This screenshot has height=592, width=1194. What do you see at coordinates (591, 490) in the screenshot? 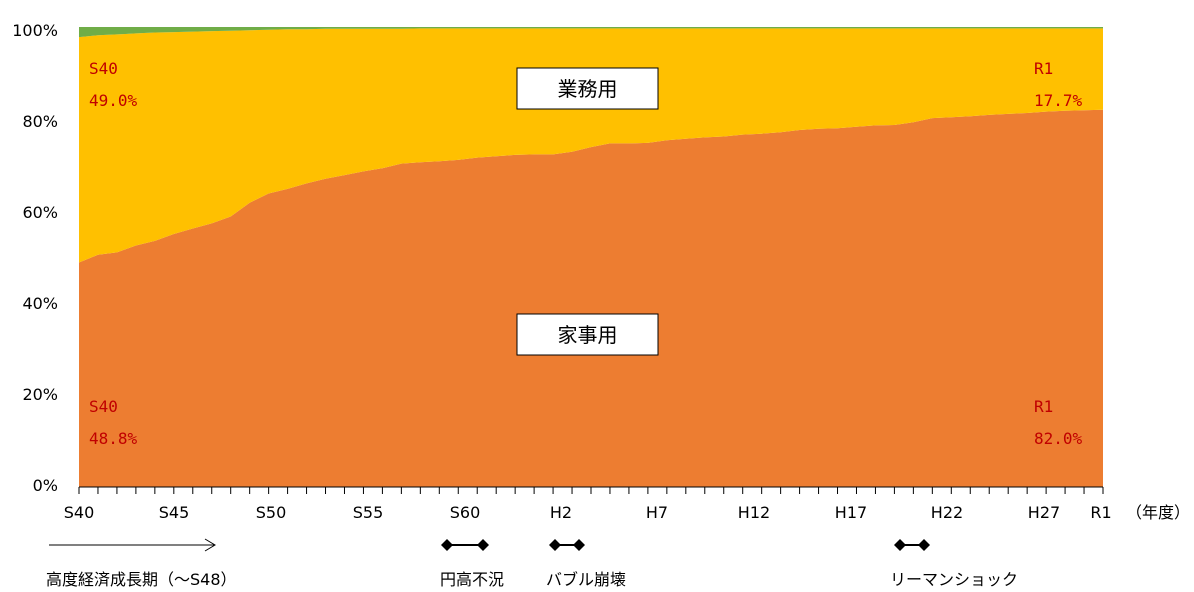
I see `axes-group` at bounding box center [591, 490].